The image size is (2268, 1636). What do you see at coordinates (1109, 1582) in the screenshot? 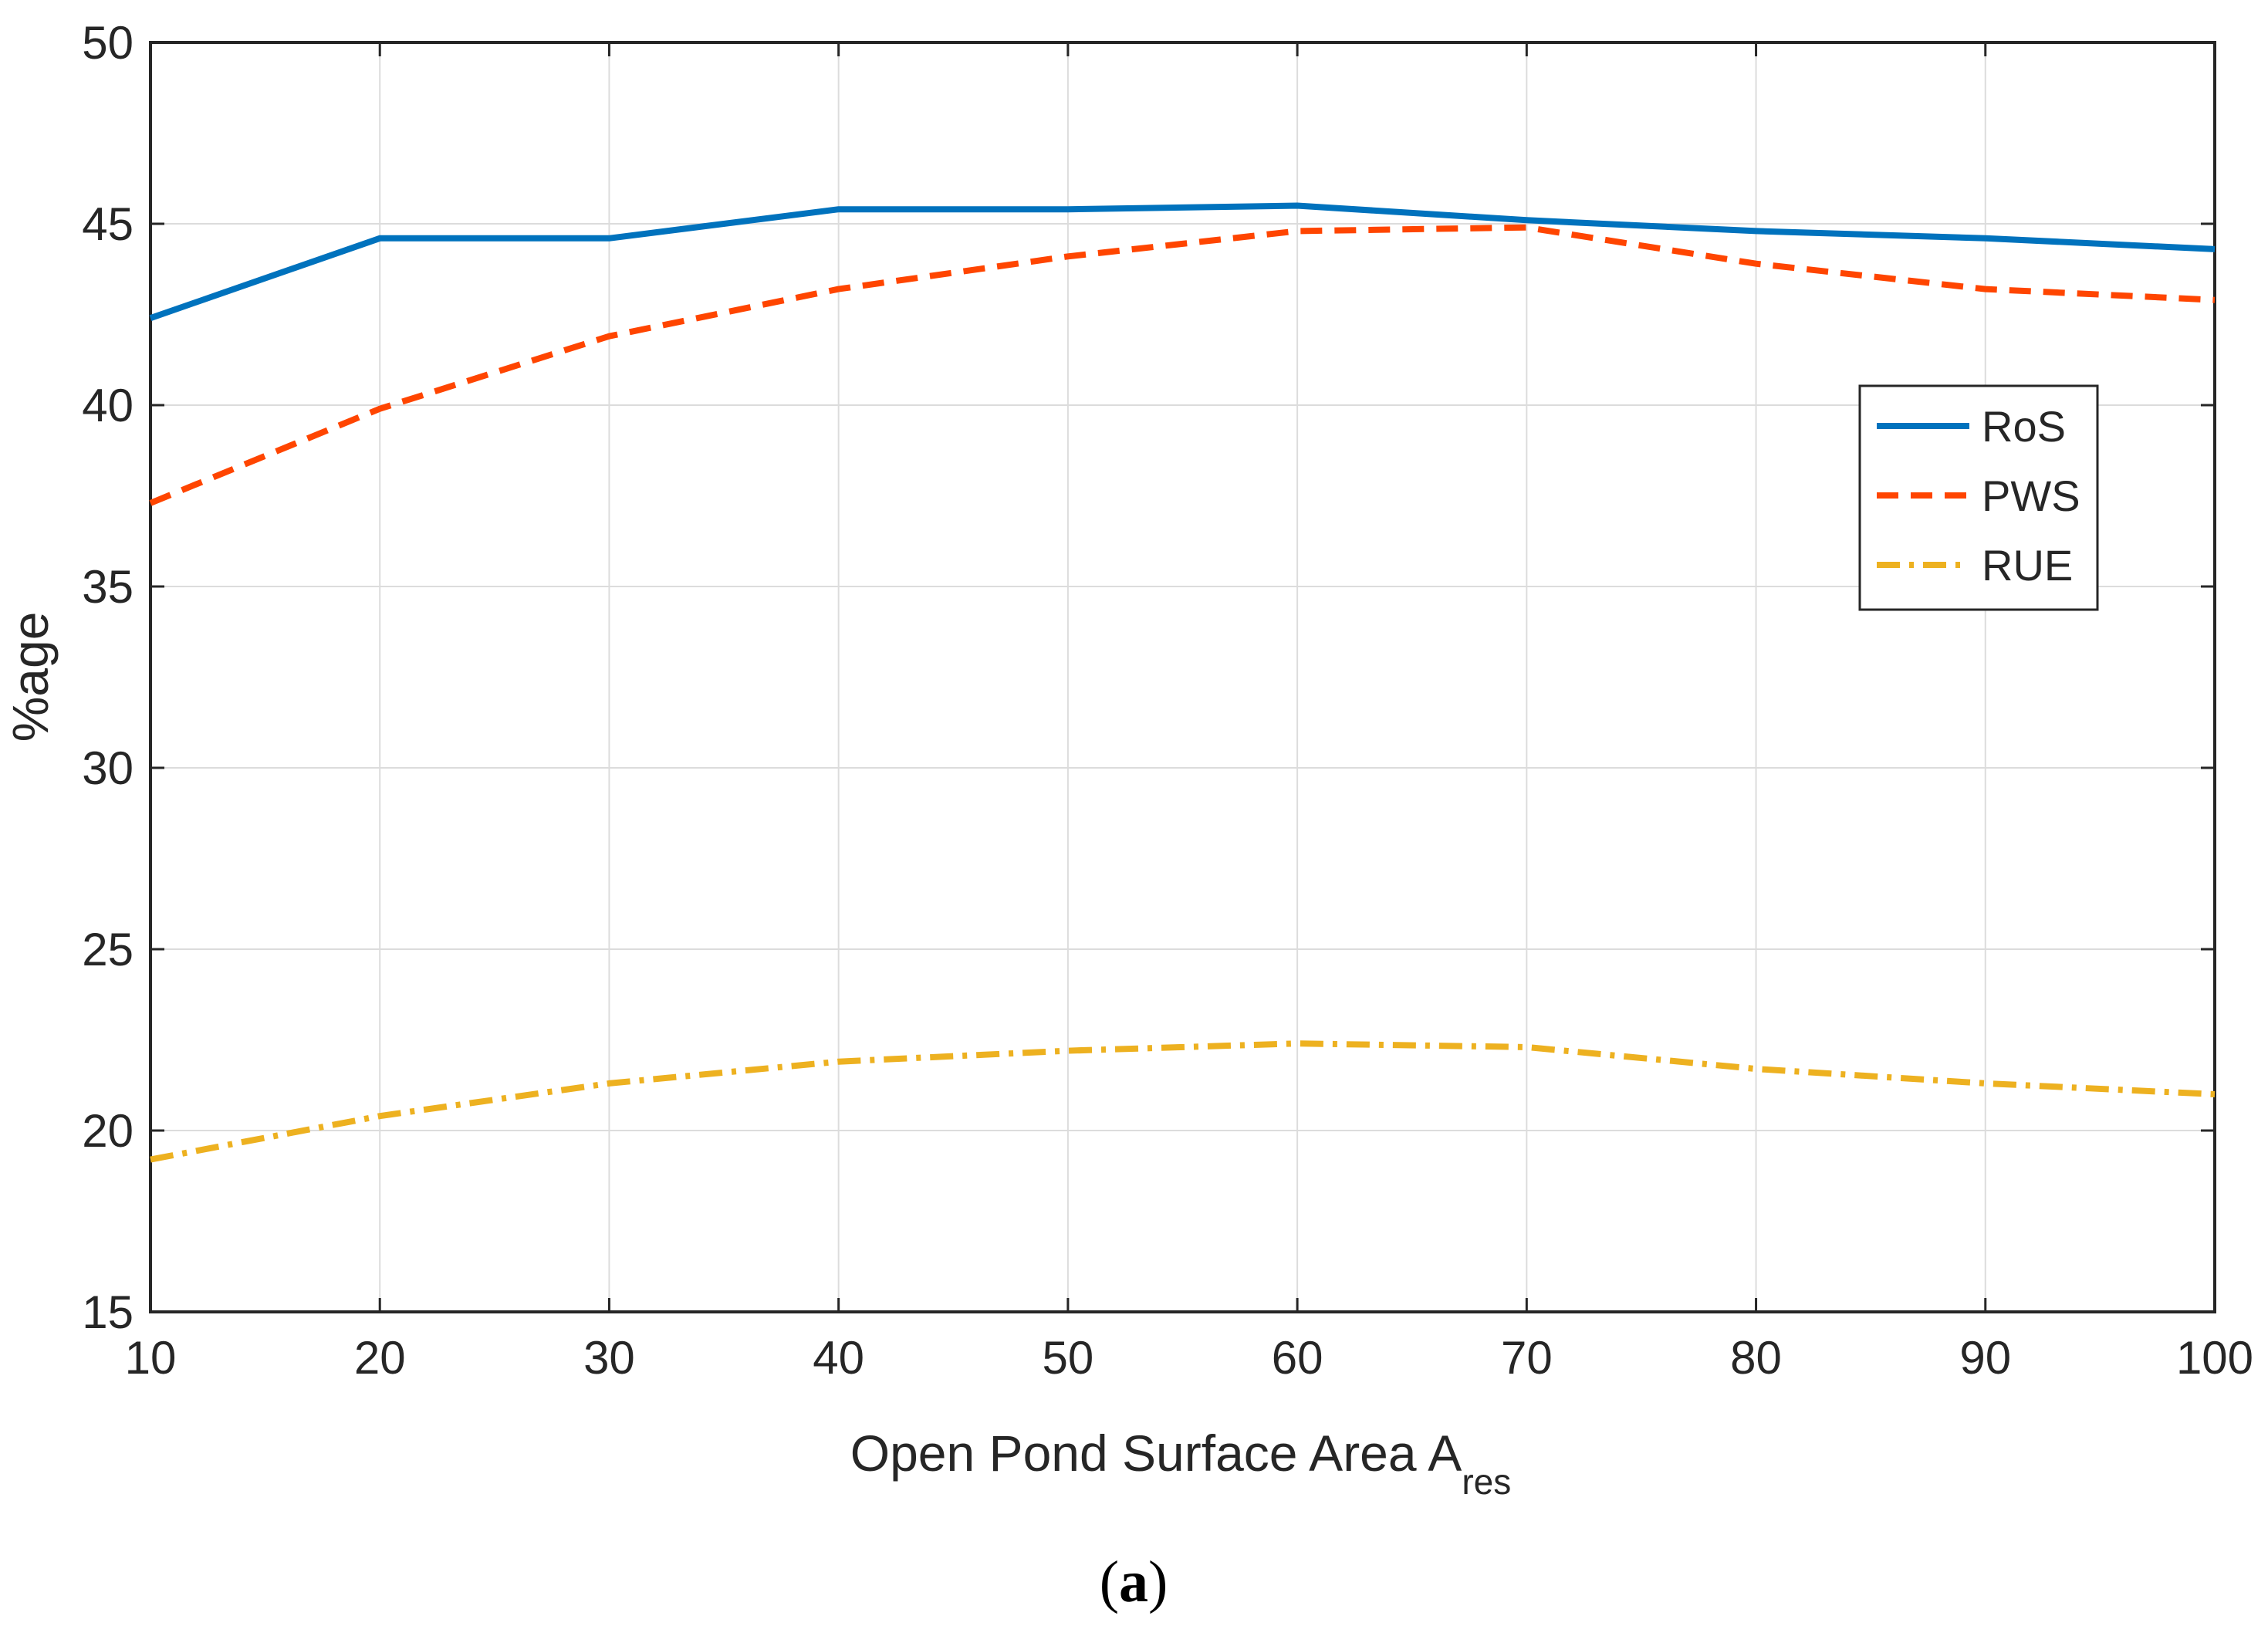
I see `panel-label-open: (` at bounding box center [1109, 1582].